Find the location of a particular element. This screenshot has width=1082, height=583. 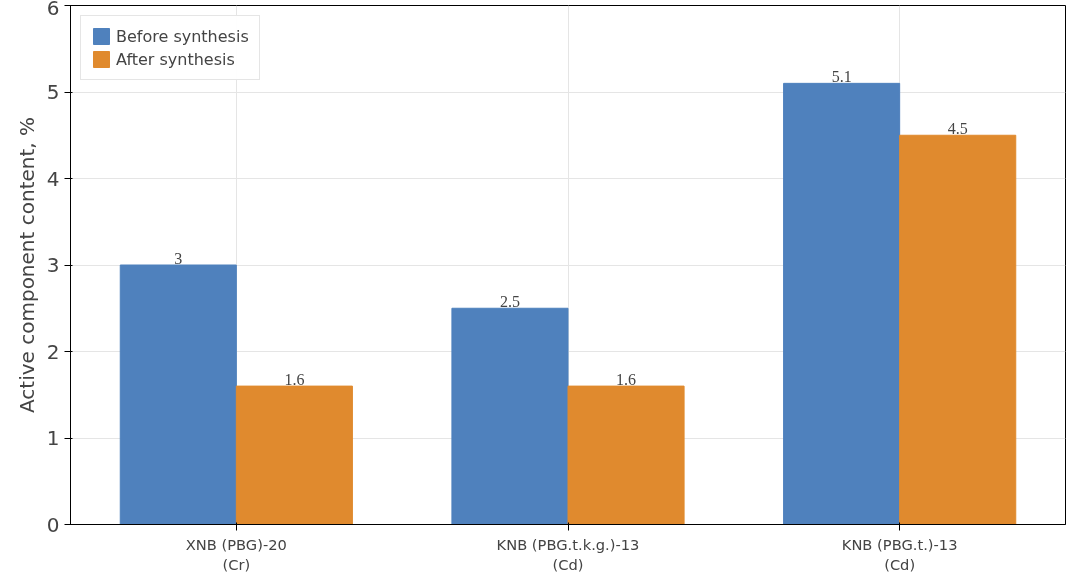

y-tick-label: 4 is located at coordinates (53, 178).